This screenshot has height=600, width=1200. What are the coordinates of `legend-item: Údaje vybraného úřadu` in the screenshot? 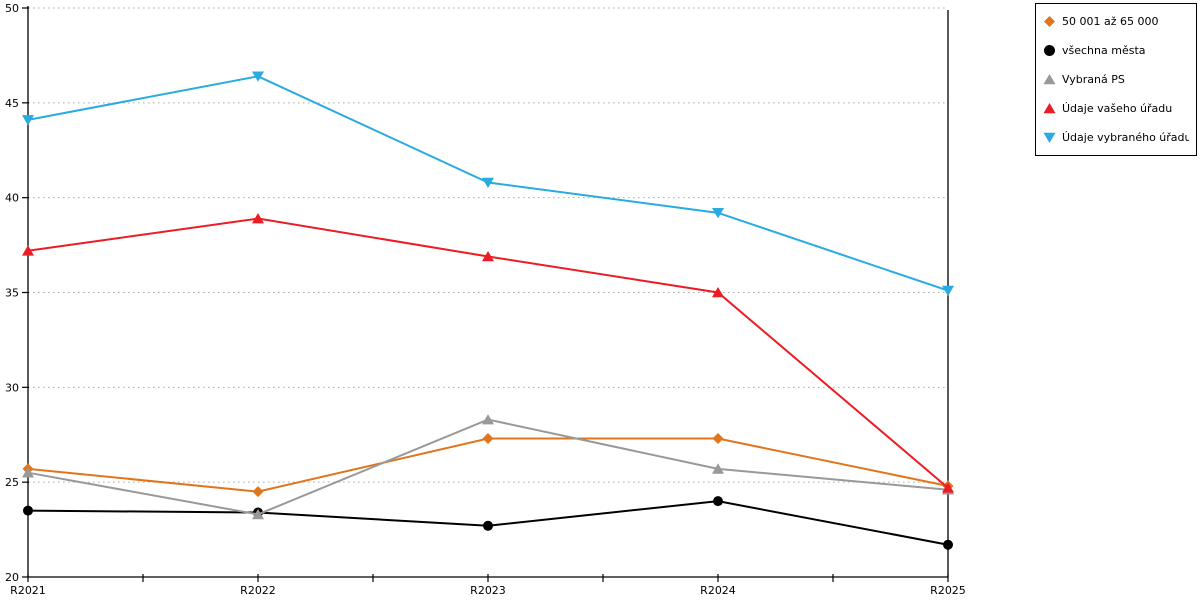 It's located at (1116, 137).